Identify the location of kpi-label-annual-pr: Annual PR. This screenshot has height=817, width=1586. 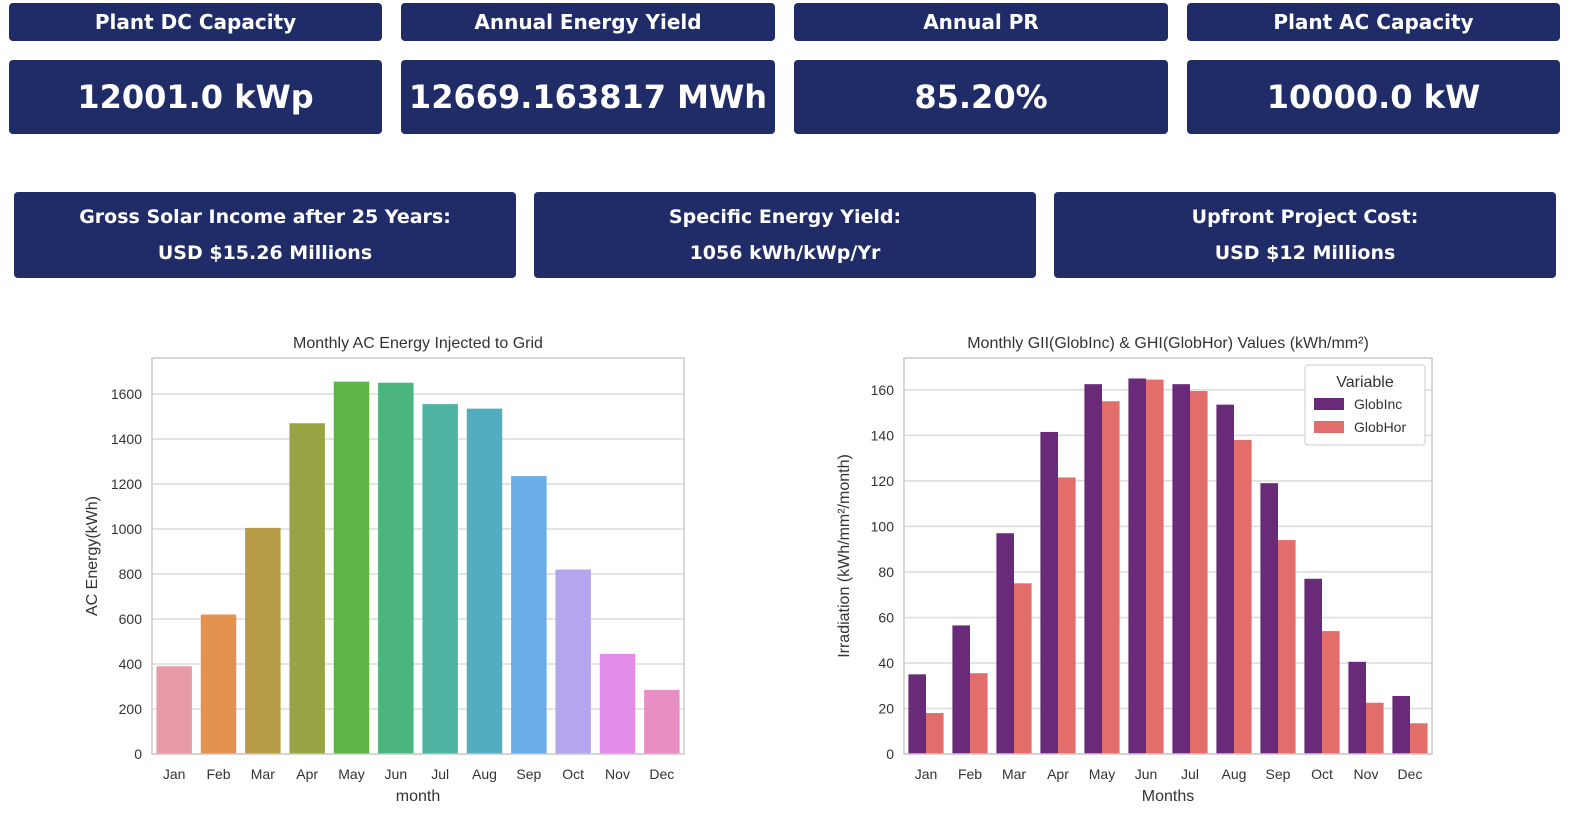
(981, 22).